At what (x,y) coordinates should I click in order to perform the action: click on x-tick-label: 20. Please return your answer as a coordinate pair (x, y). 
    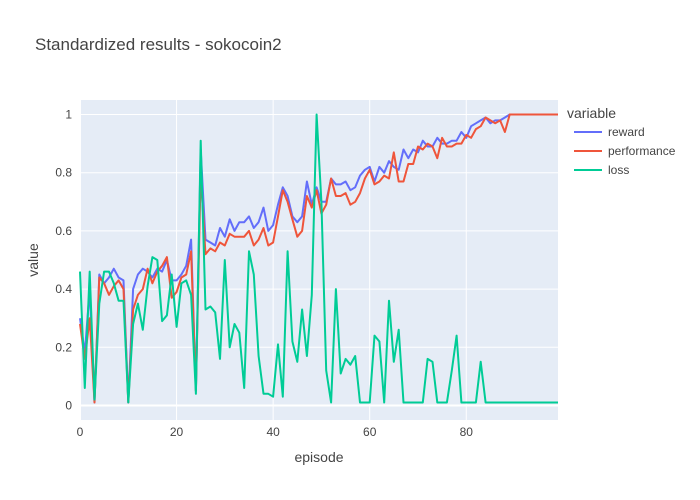
    Looking at the image, I should click on (177, 432).